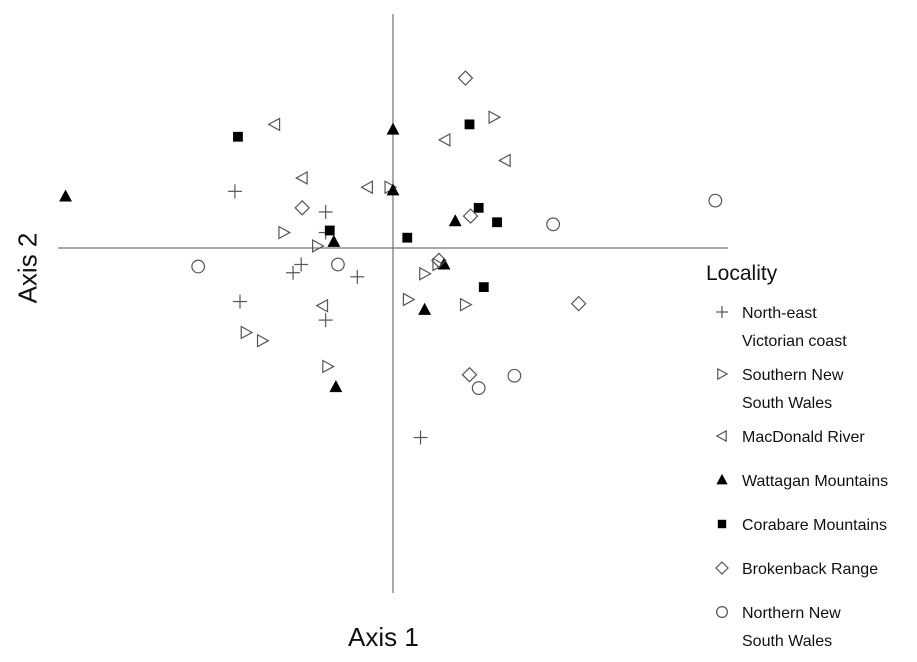 This screenshot has height=662, width=917. I want to click on legend-item-triangle-left: MacDonald River, so click(811, 446).